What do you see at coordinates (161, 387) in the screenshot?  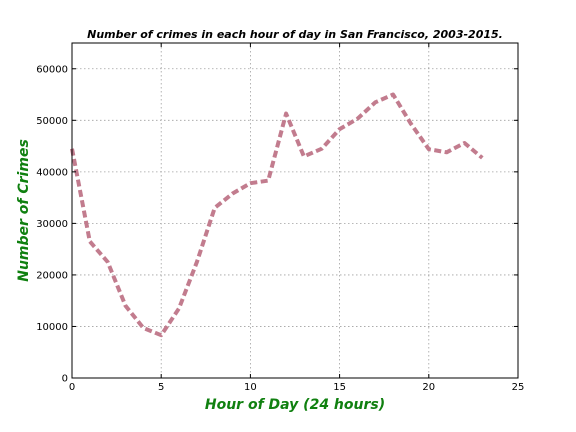 I see `x-tick-label: 5` at bounding box center [161, 387].